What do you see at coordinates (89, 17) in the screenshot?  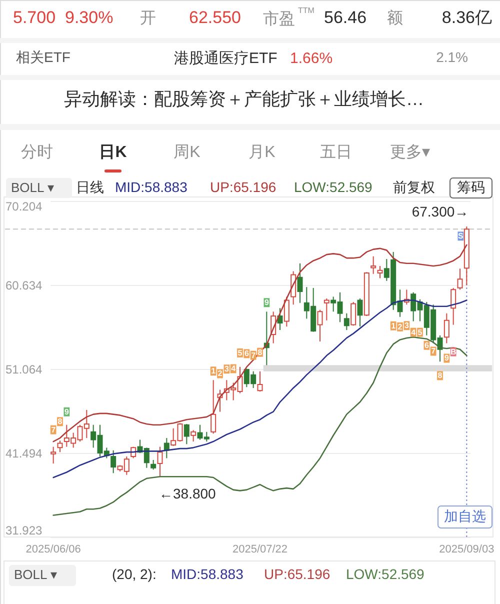 I see `text: 9.30%` at bounding box center [89, 17].